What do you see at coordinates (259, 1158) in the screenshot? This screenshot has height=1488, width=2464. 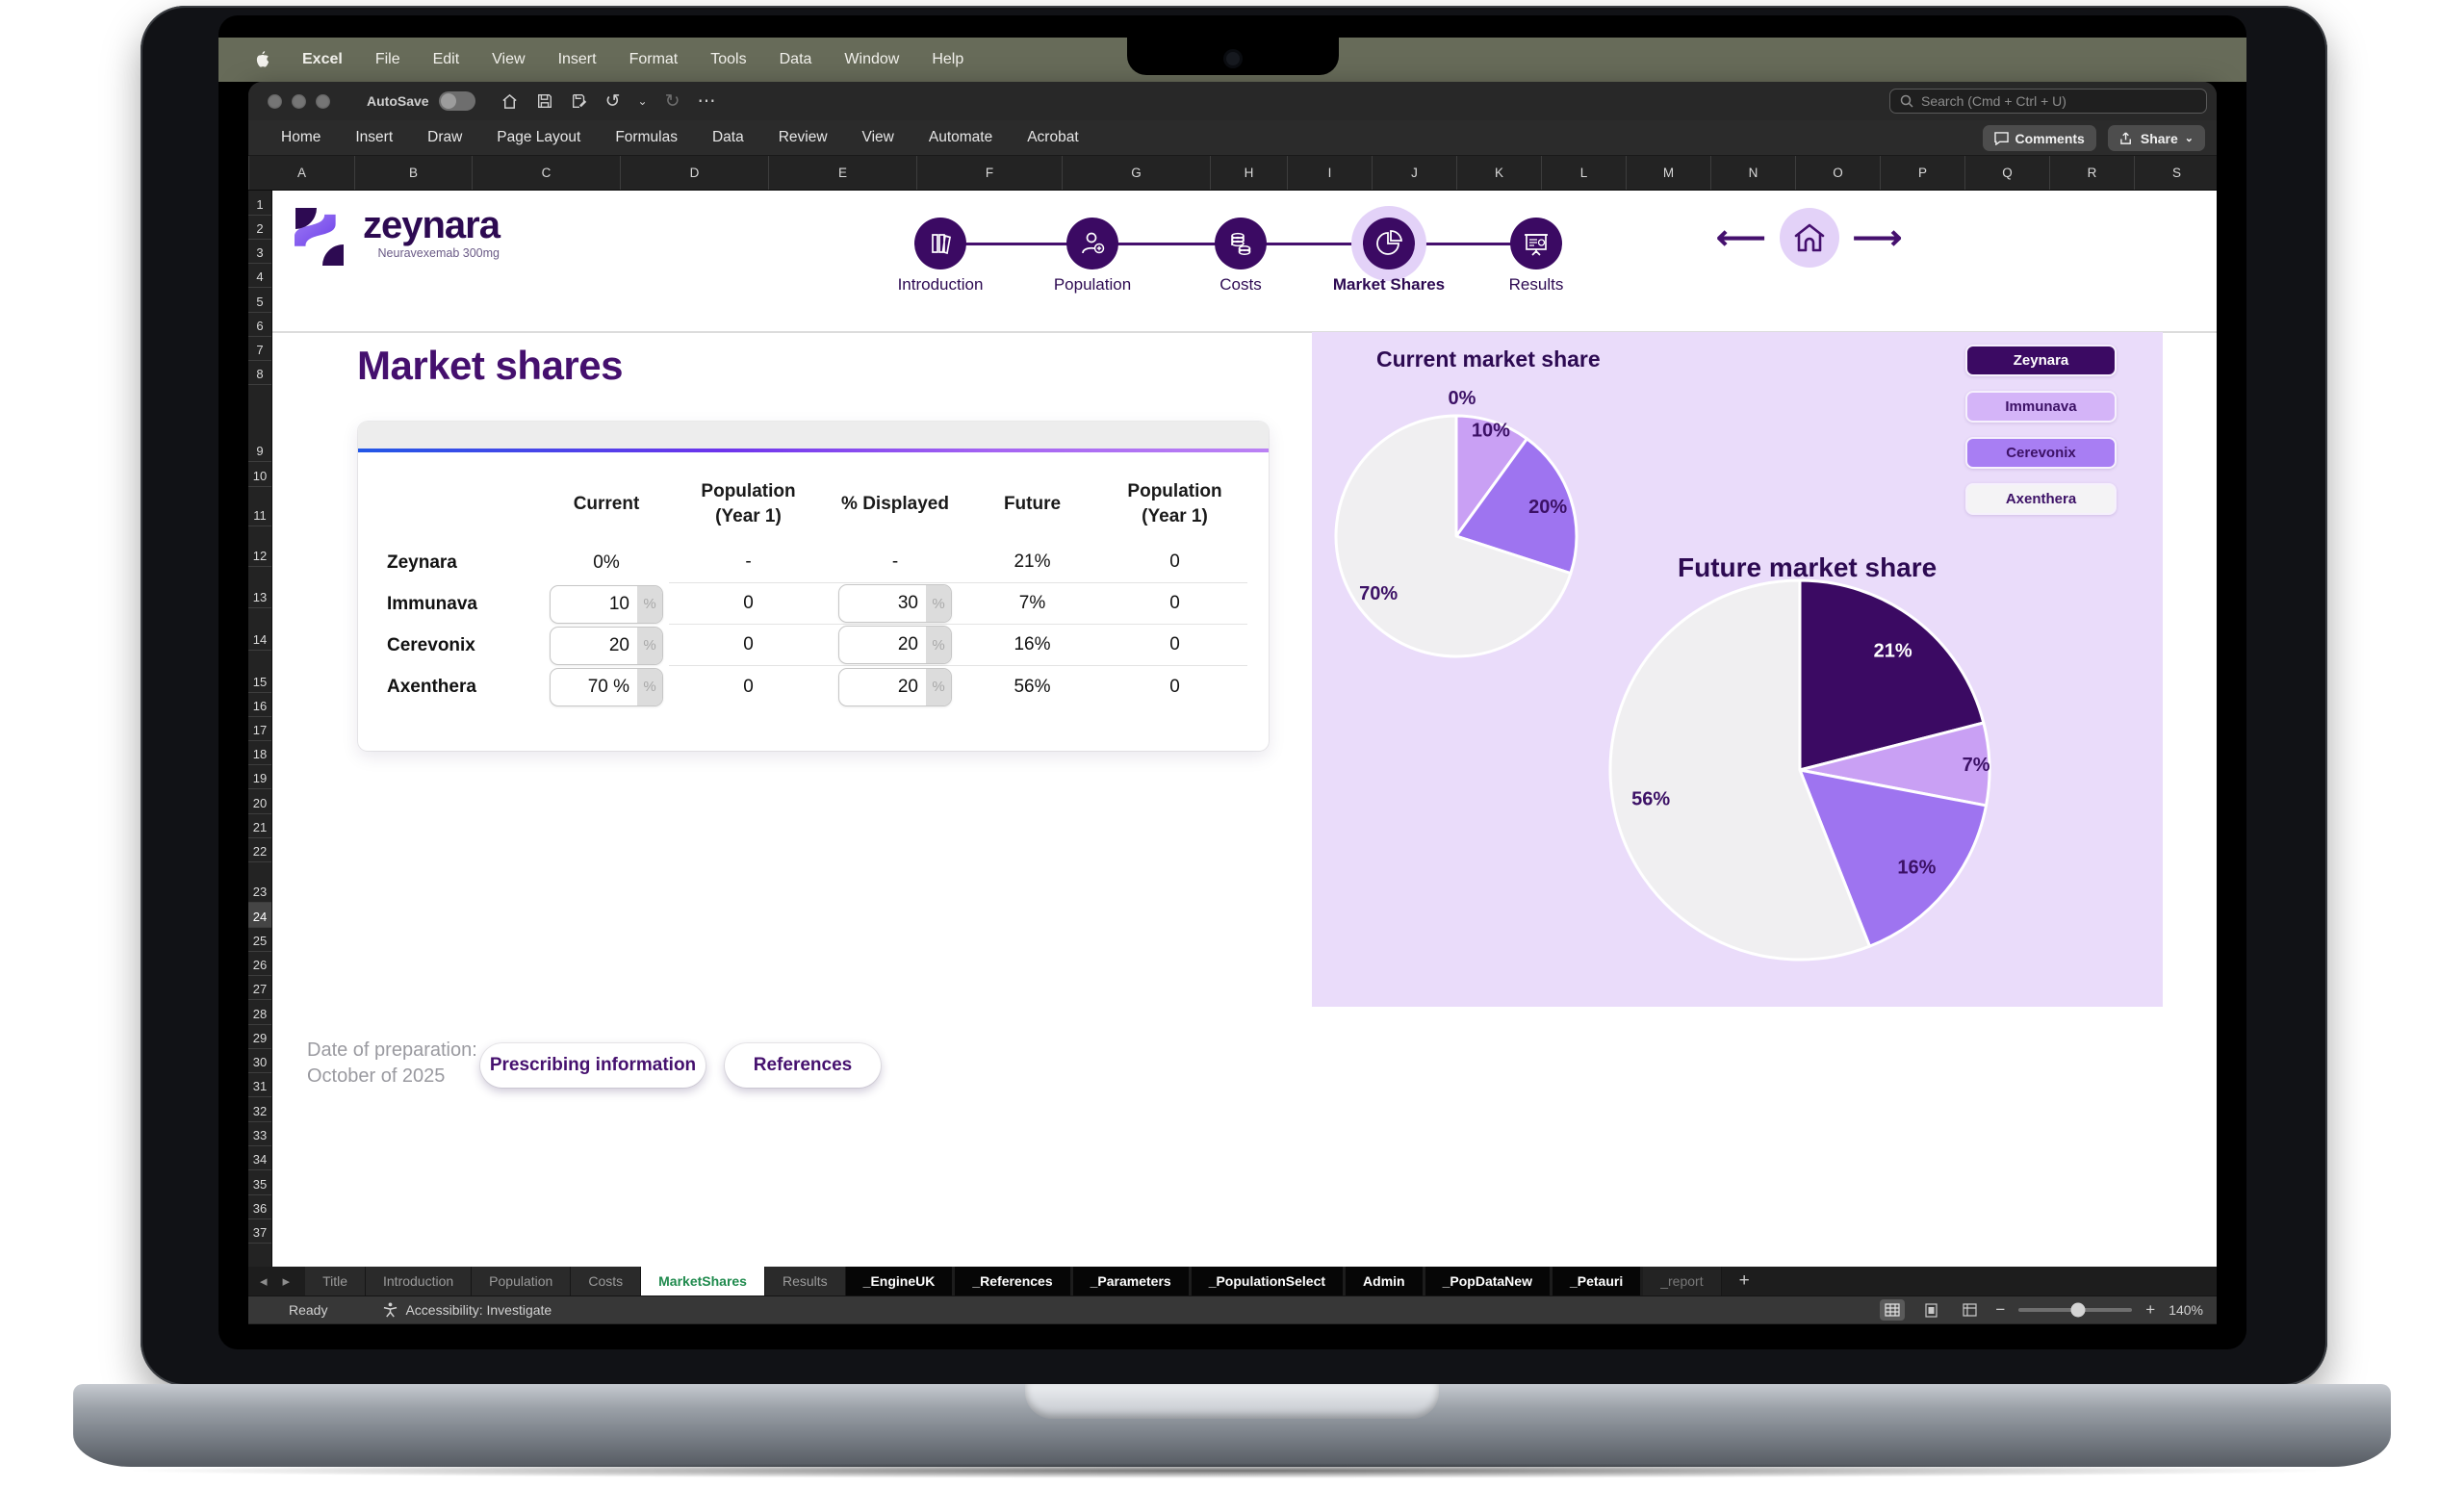 I see `row-header-34: 34` at bounding box center [259, 1158].